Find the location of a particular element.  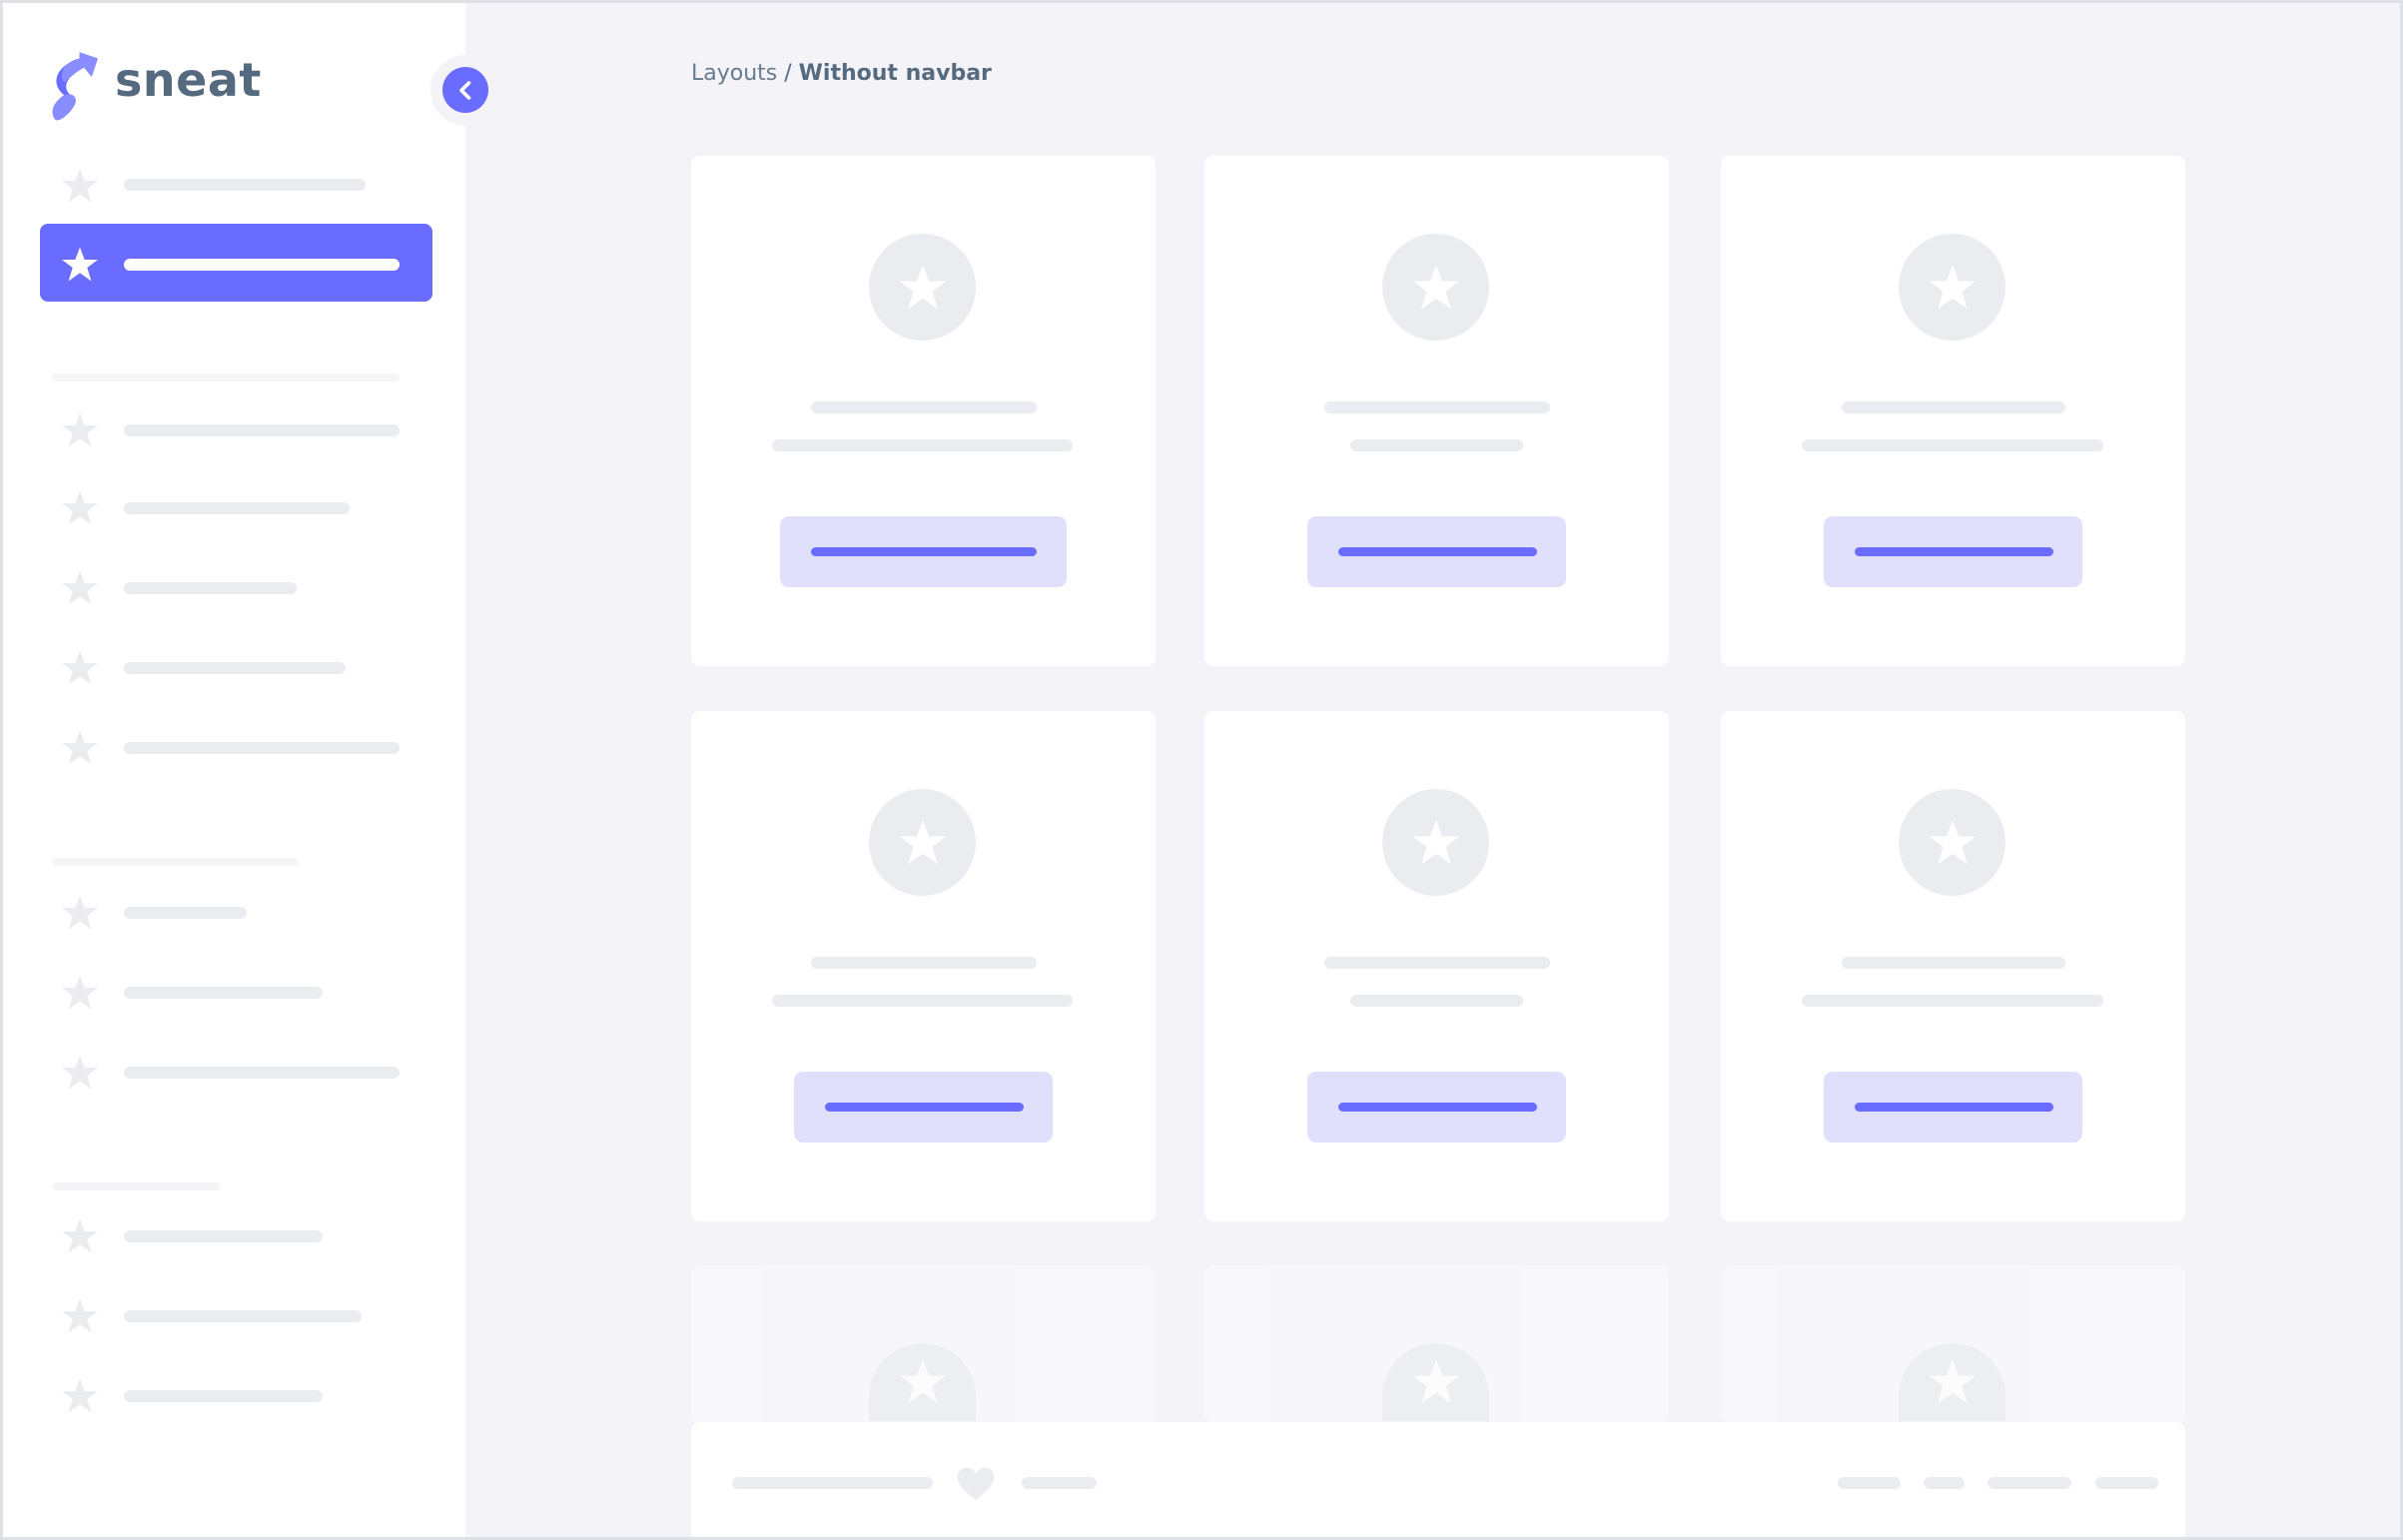

chevron-left-icon is located at coordinates (464, 90).